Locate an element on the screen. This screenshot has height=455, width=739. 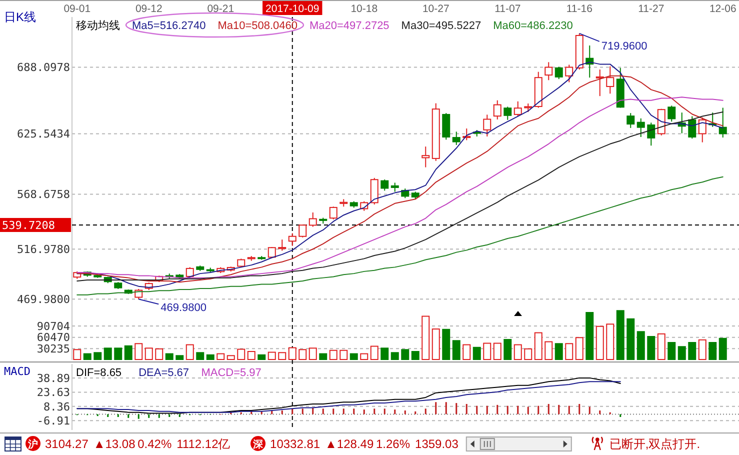
text: MACD=5.97 is located at coordinates (231, 373).